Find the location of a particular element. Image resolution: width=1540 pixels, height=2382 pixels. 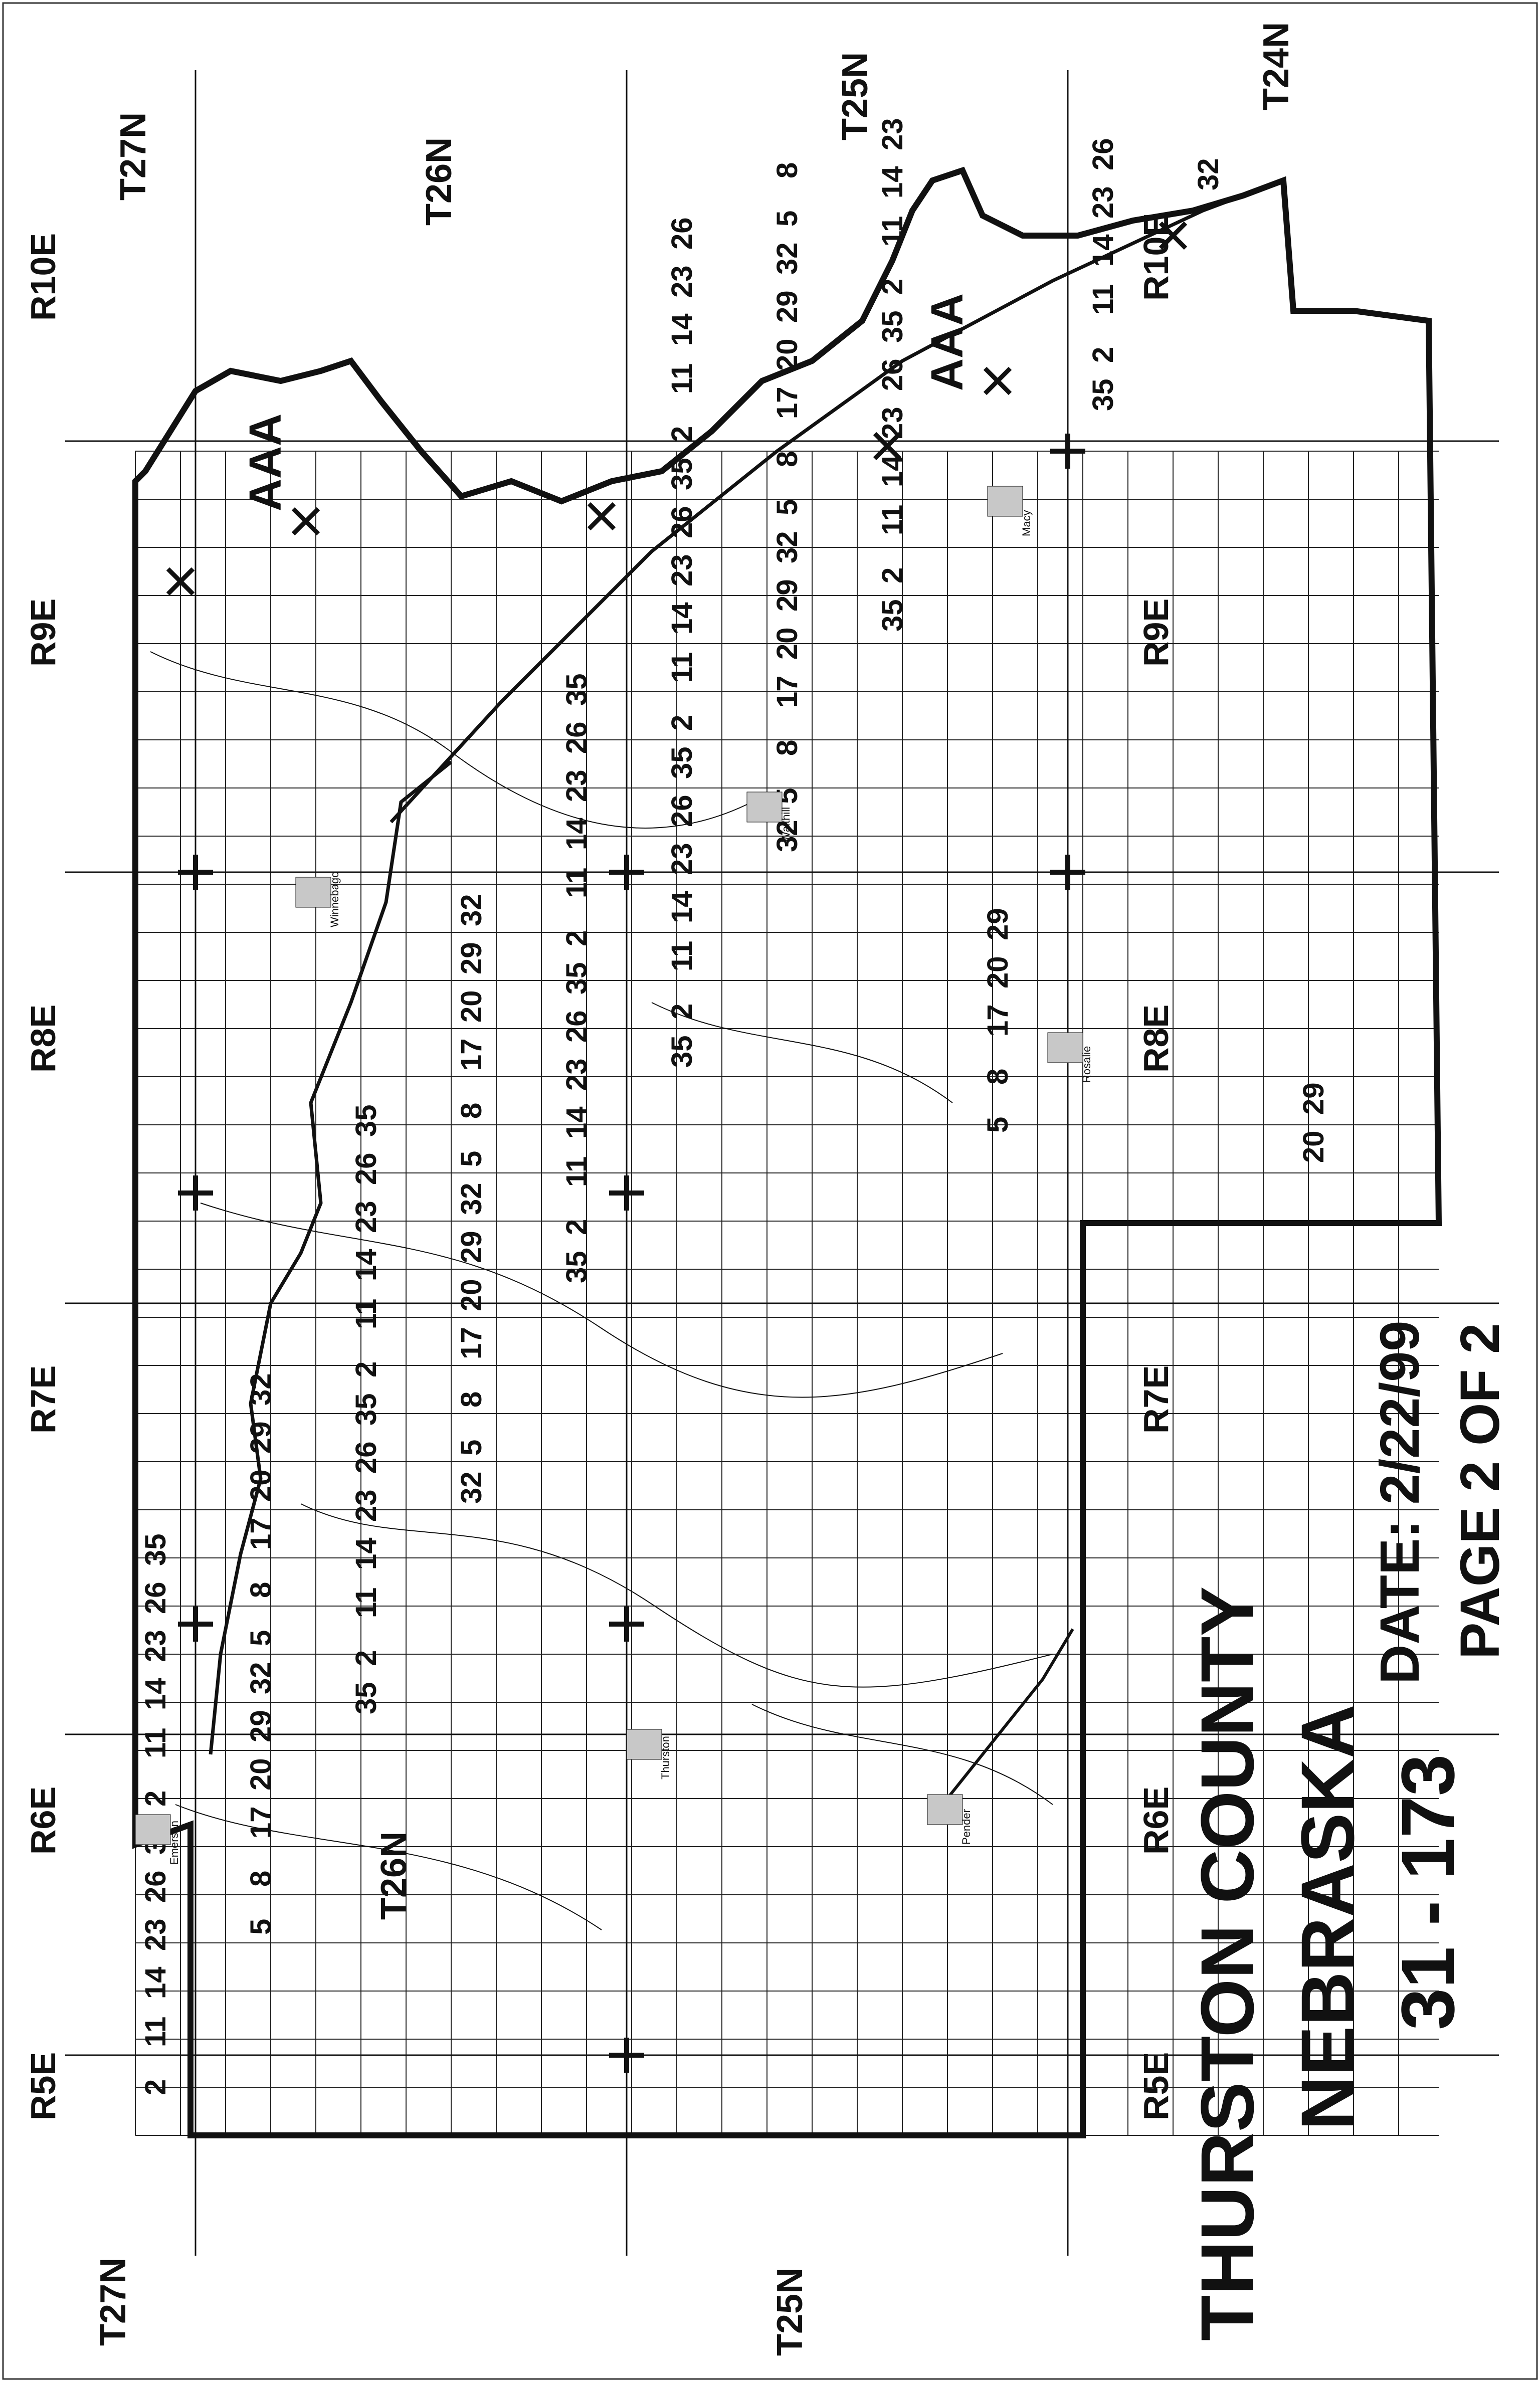

town-label: Walthill is located at coordinates (786, 824).